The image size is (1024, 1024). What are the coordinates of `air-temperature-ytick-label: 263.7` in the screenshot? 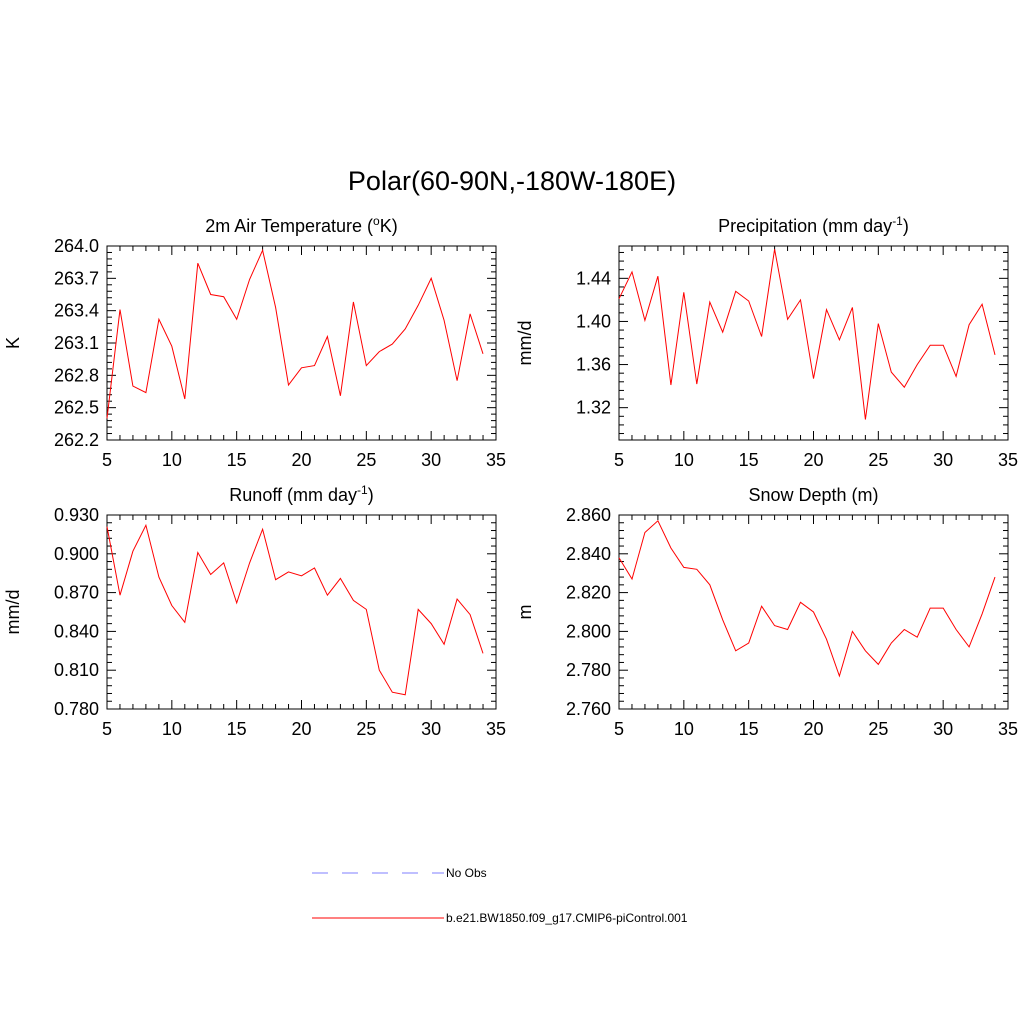 It's located at (76, 278).